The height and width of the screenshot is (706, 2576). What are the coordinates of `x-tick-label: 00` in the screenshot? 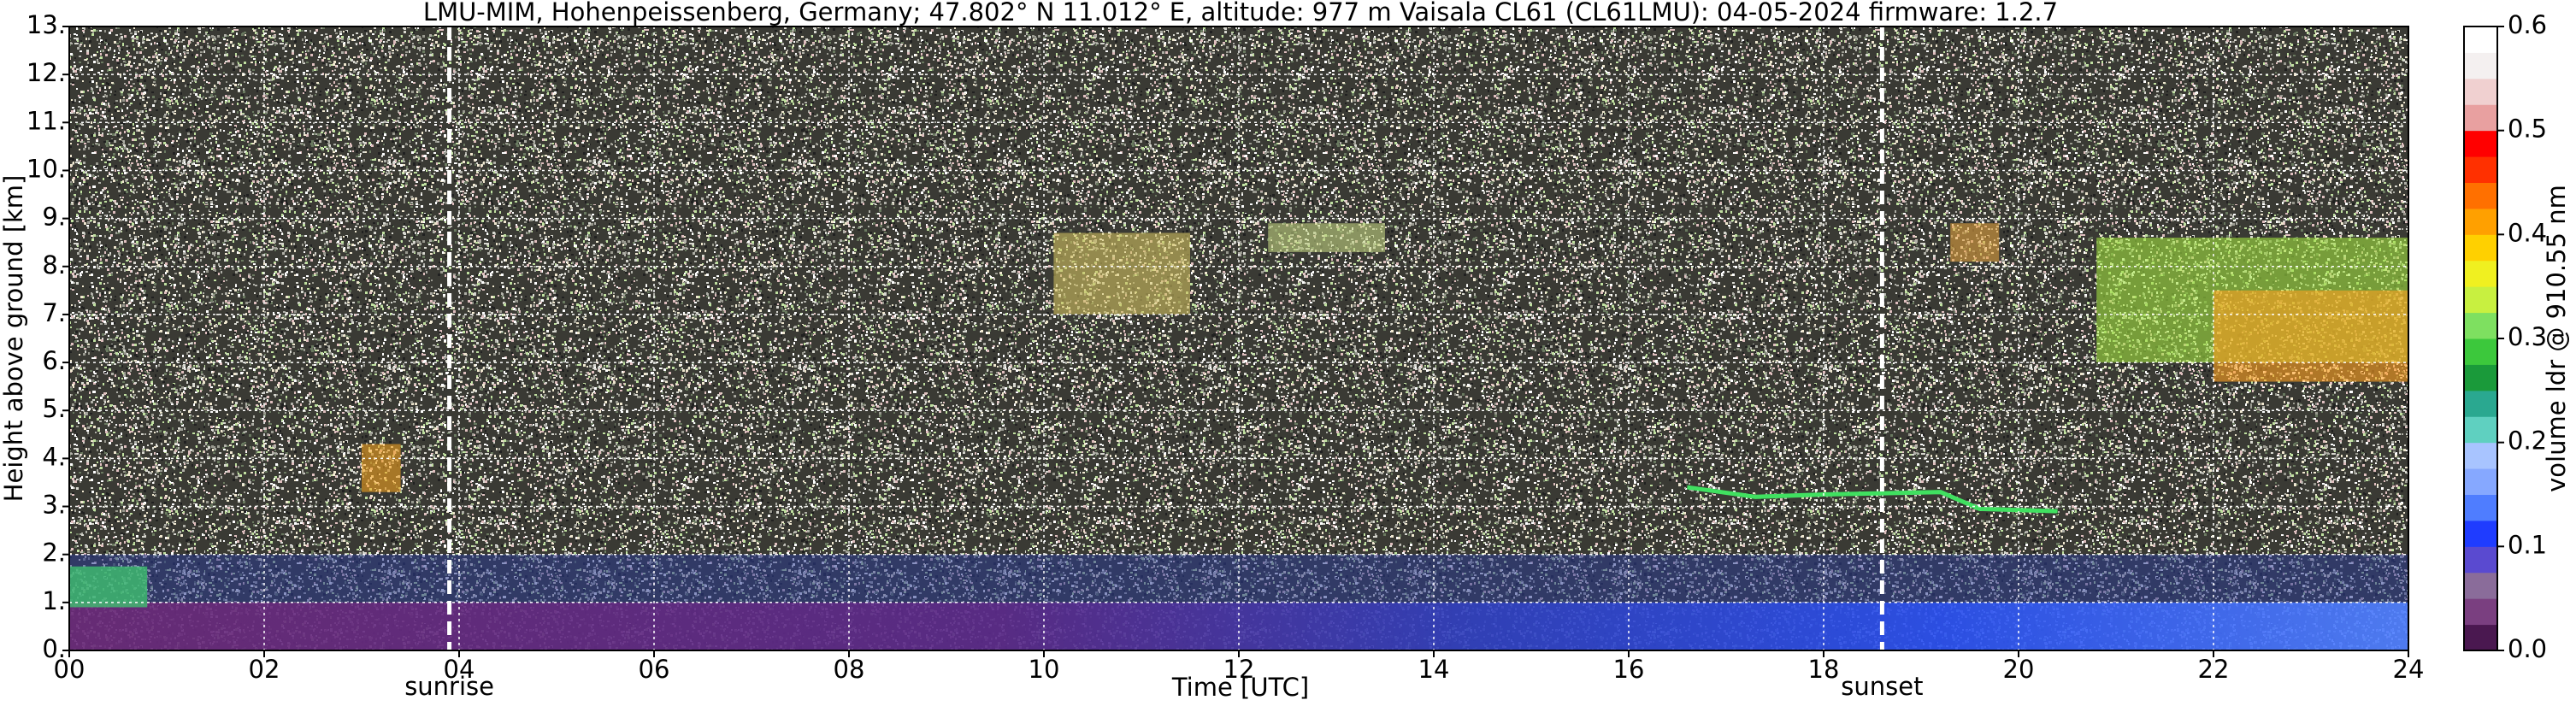 It's located at (69, 669).